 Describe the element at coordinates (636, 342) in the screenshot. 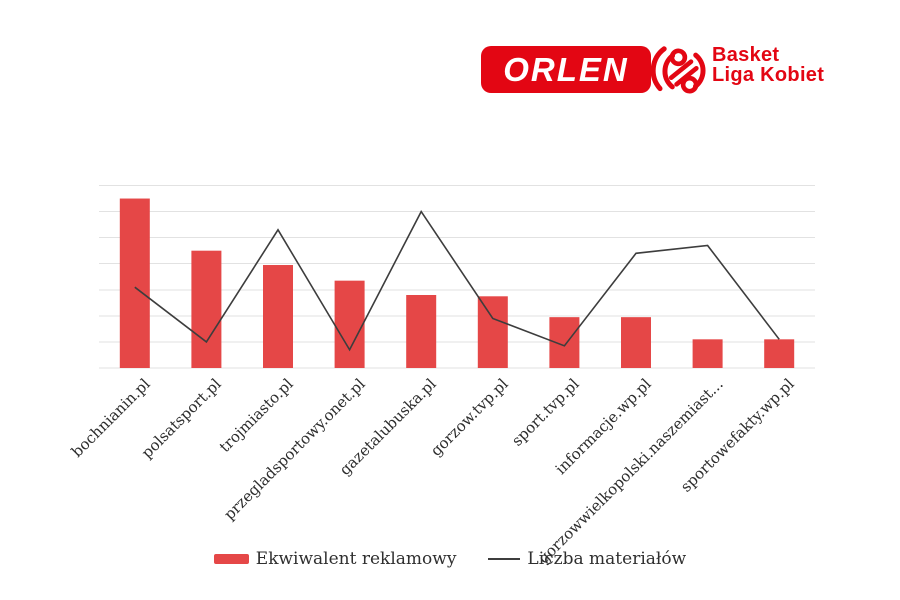

I see `bar-informacje.wp.pl` at that location.